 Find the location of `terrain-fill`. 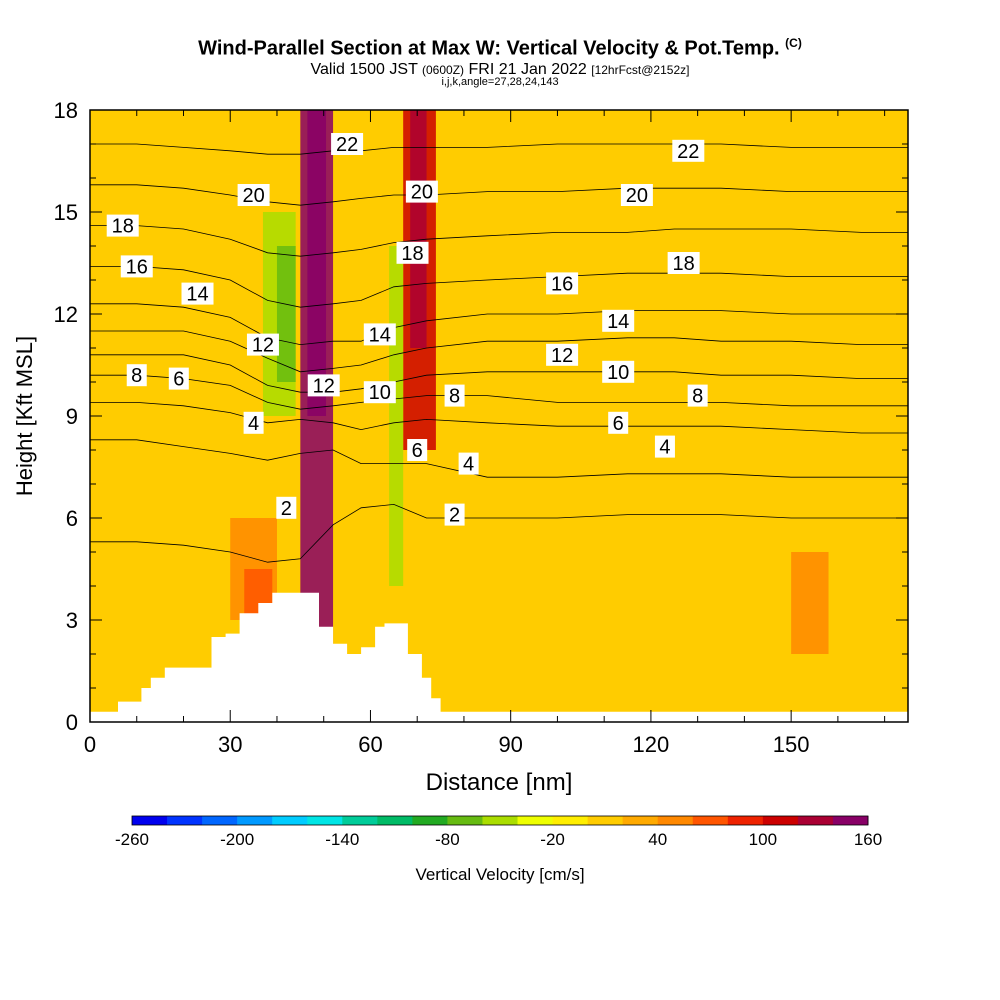

terrain-fill is located at coordinates (499, 657).